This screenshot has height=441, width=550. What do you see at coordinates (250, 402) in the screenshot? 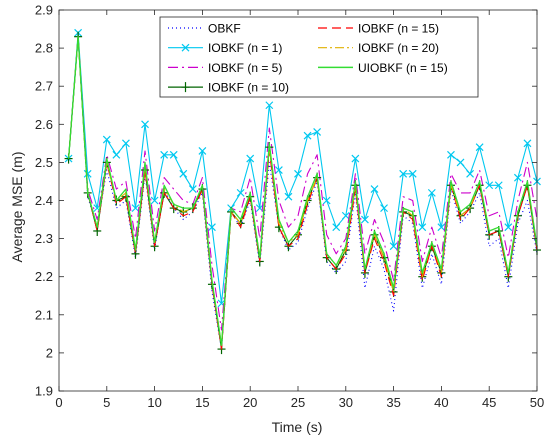
I see `x-tick-label: 20` at bounding box center [250, 402].